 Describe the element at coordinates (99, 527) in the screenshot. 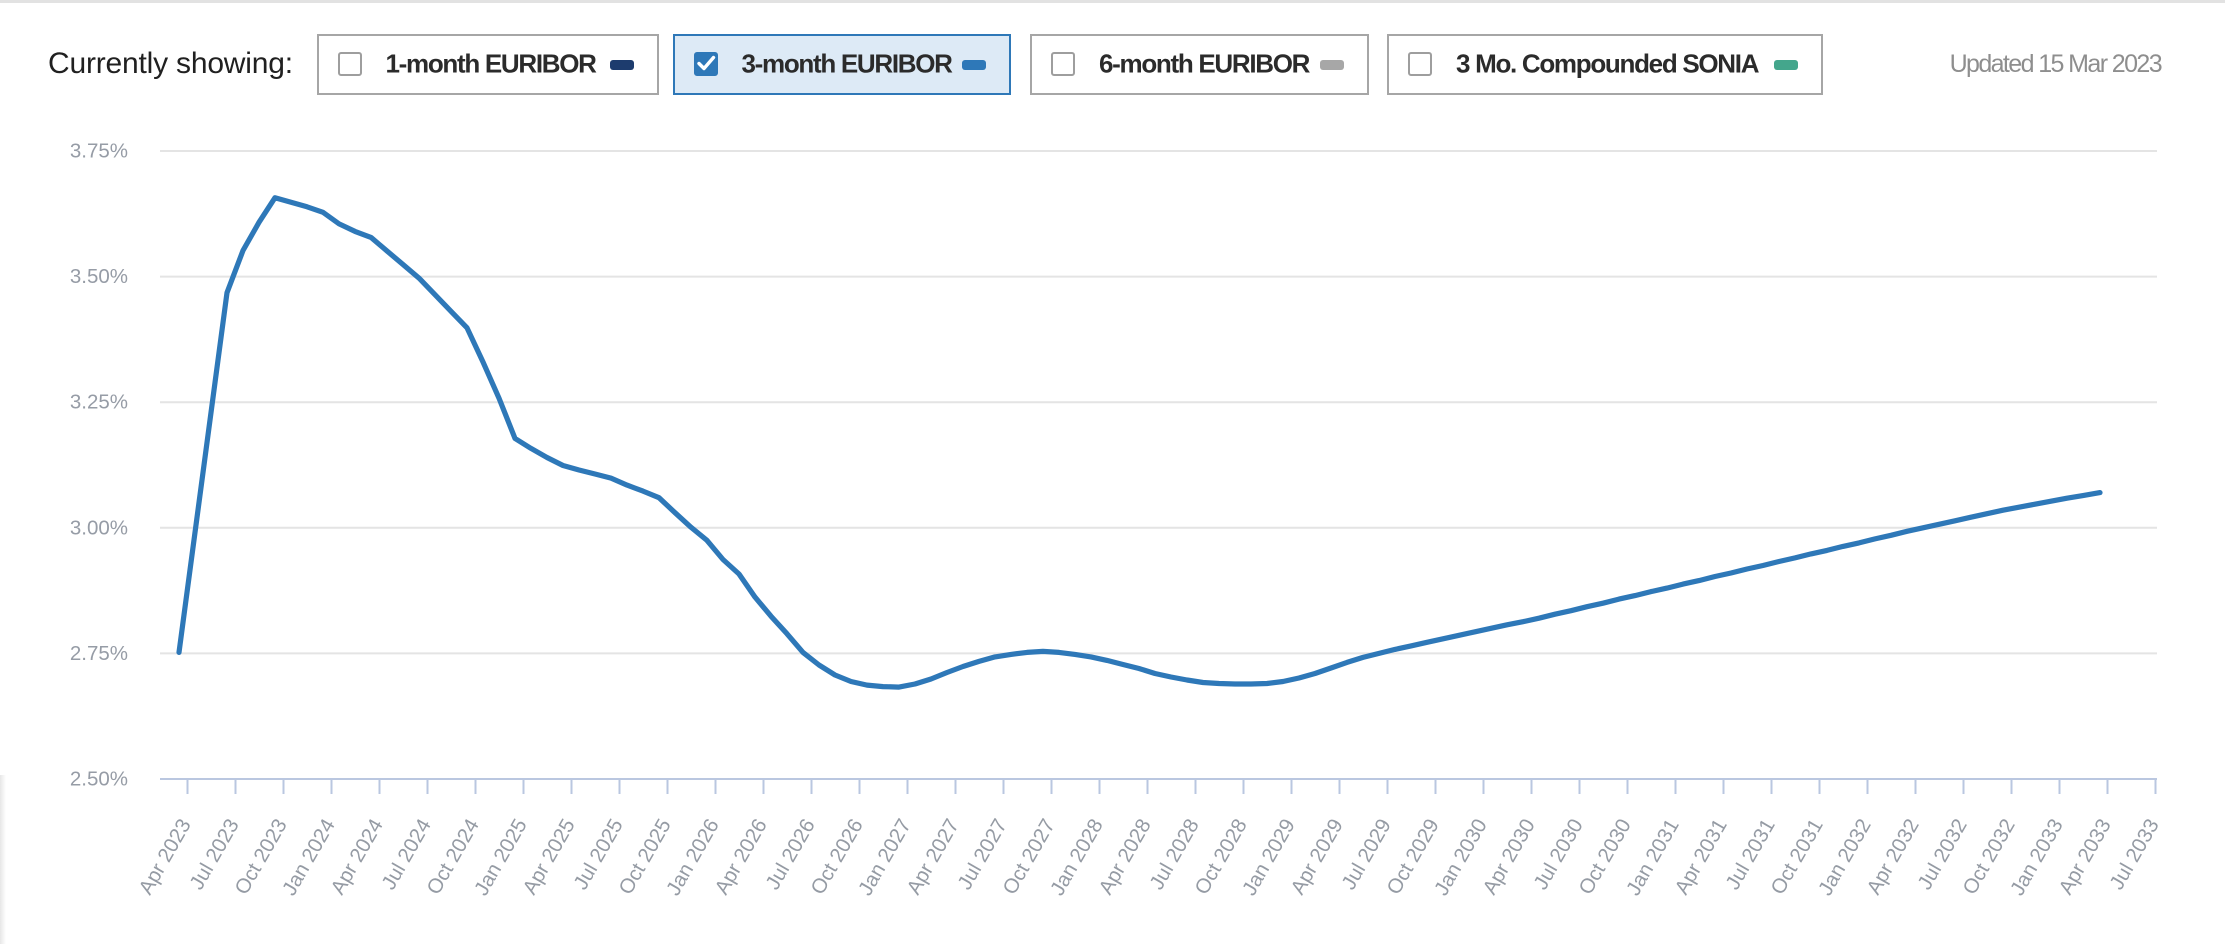

I see `svg-text: 3.00%` at that location.